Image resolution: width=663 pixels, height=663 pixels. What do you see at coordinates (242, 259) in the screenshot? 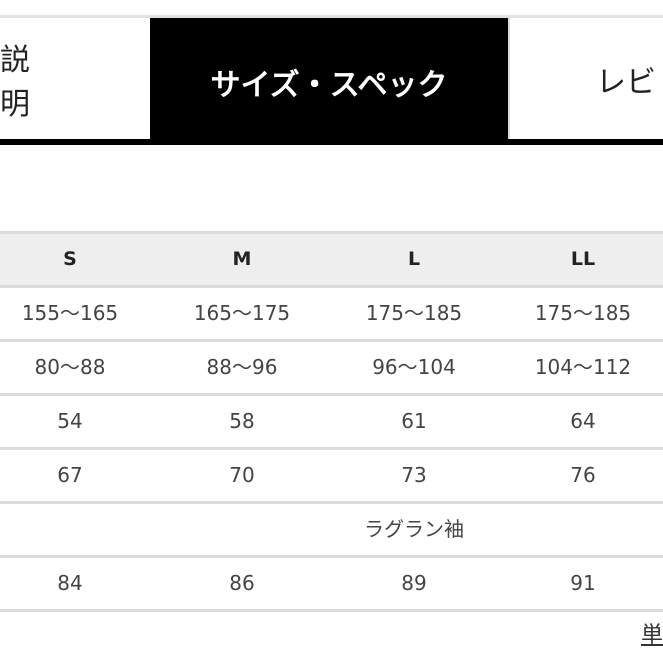
I see `header-cell: M` at bounding box center [242, 259].